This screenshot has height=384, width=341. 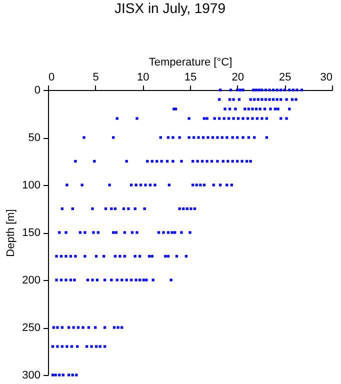 What do you see at coordinates (31, 233) in the screenshot?
I see `y-tick-label: 150` at bounding box center [31, 233].